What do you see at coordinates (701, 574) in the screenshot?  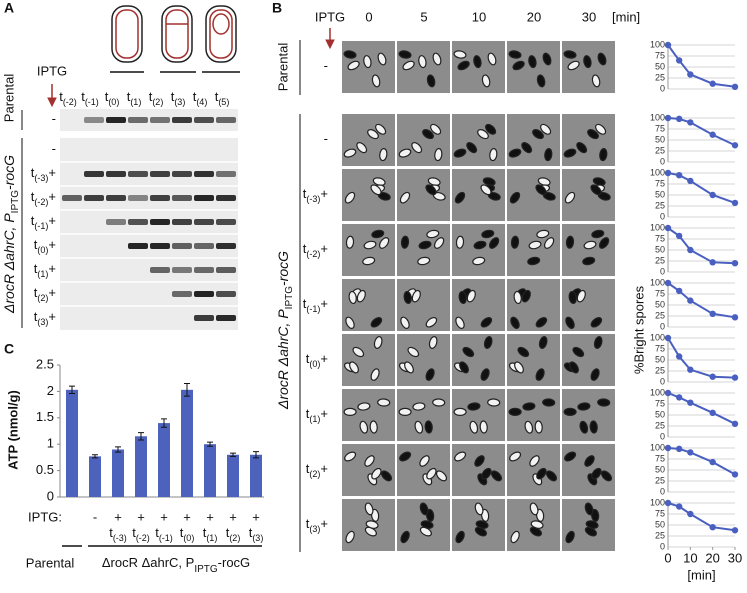 I see `x-axis-title: [min]` at bounding box center [701, 574].